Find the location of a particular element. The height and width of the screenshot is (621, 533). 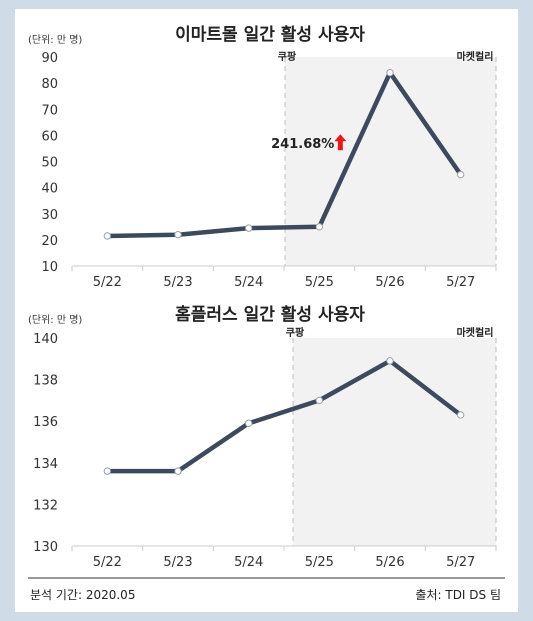

chart-title: 홈플러스 일간 활성 사용자 is located at coordinates (270, 314).